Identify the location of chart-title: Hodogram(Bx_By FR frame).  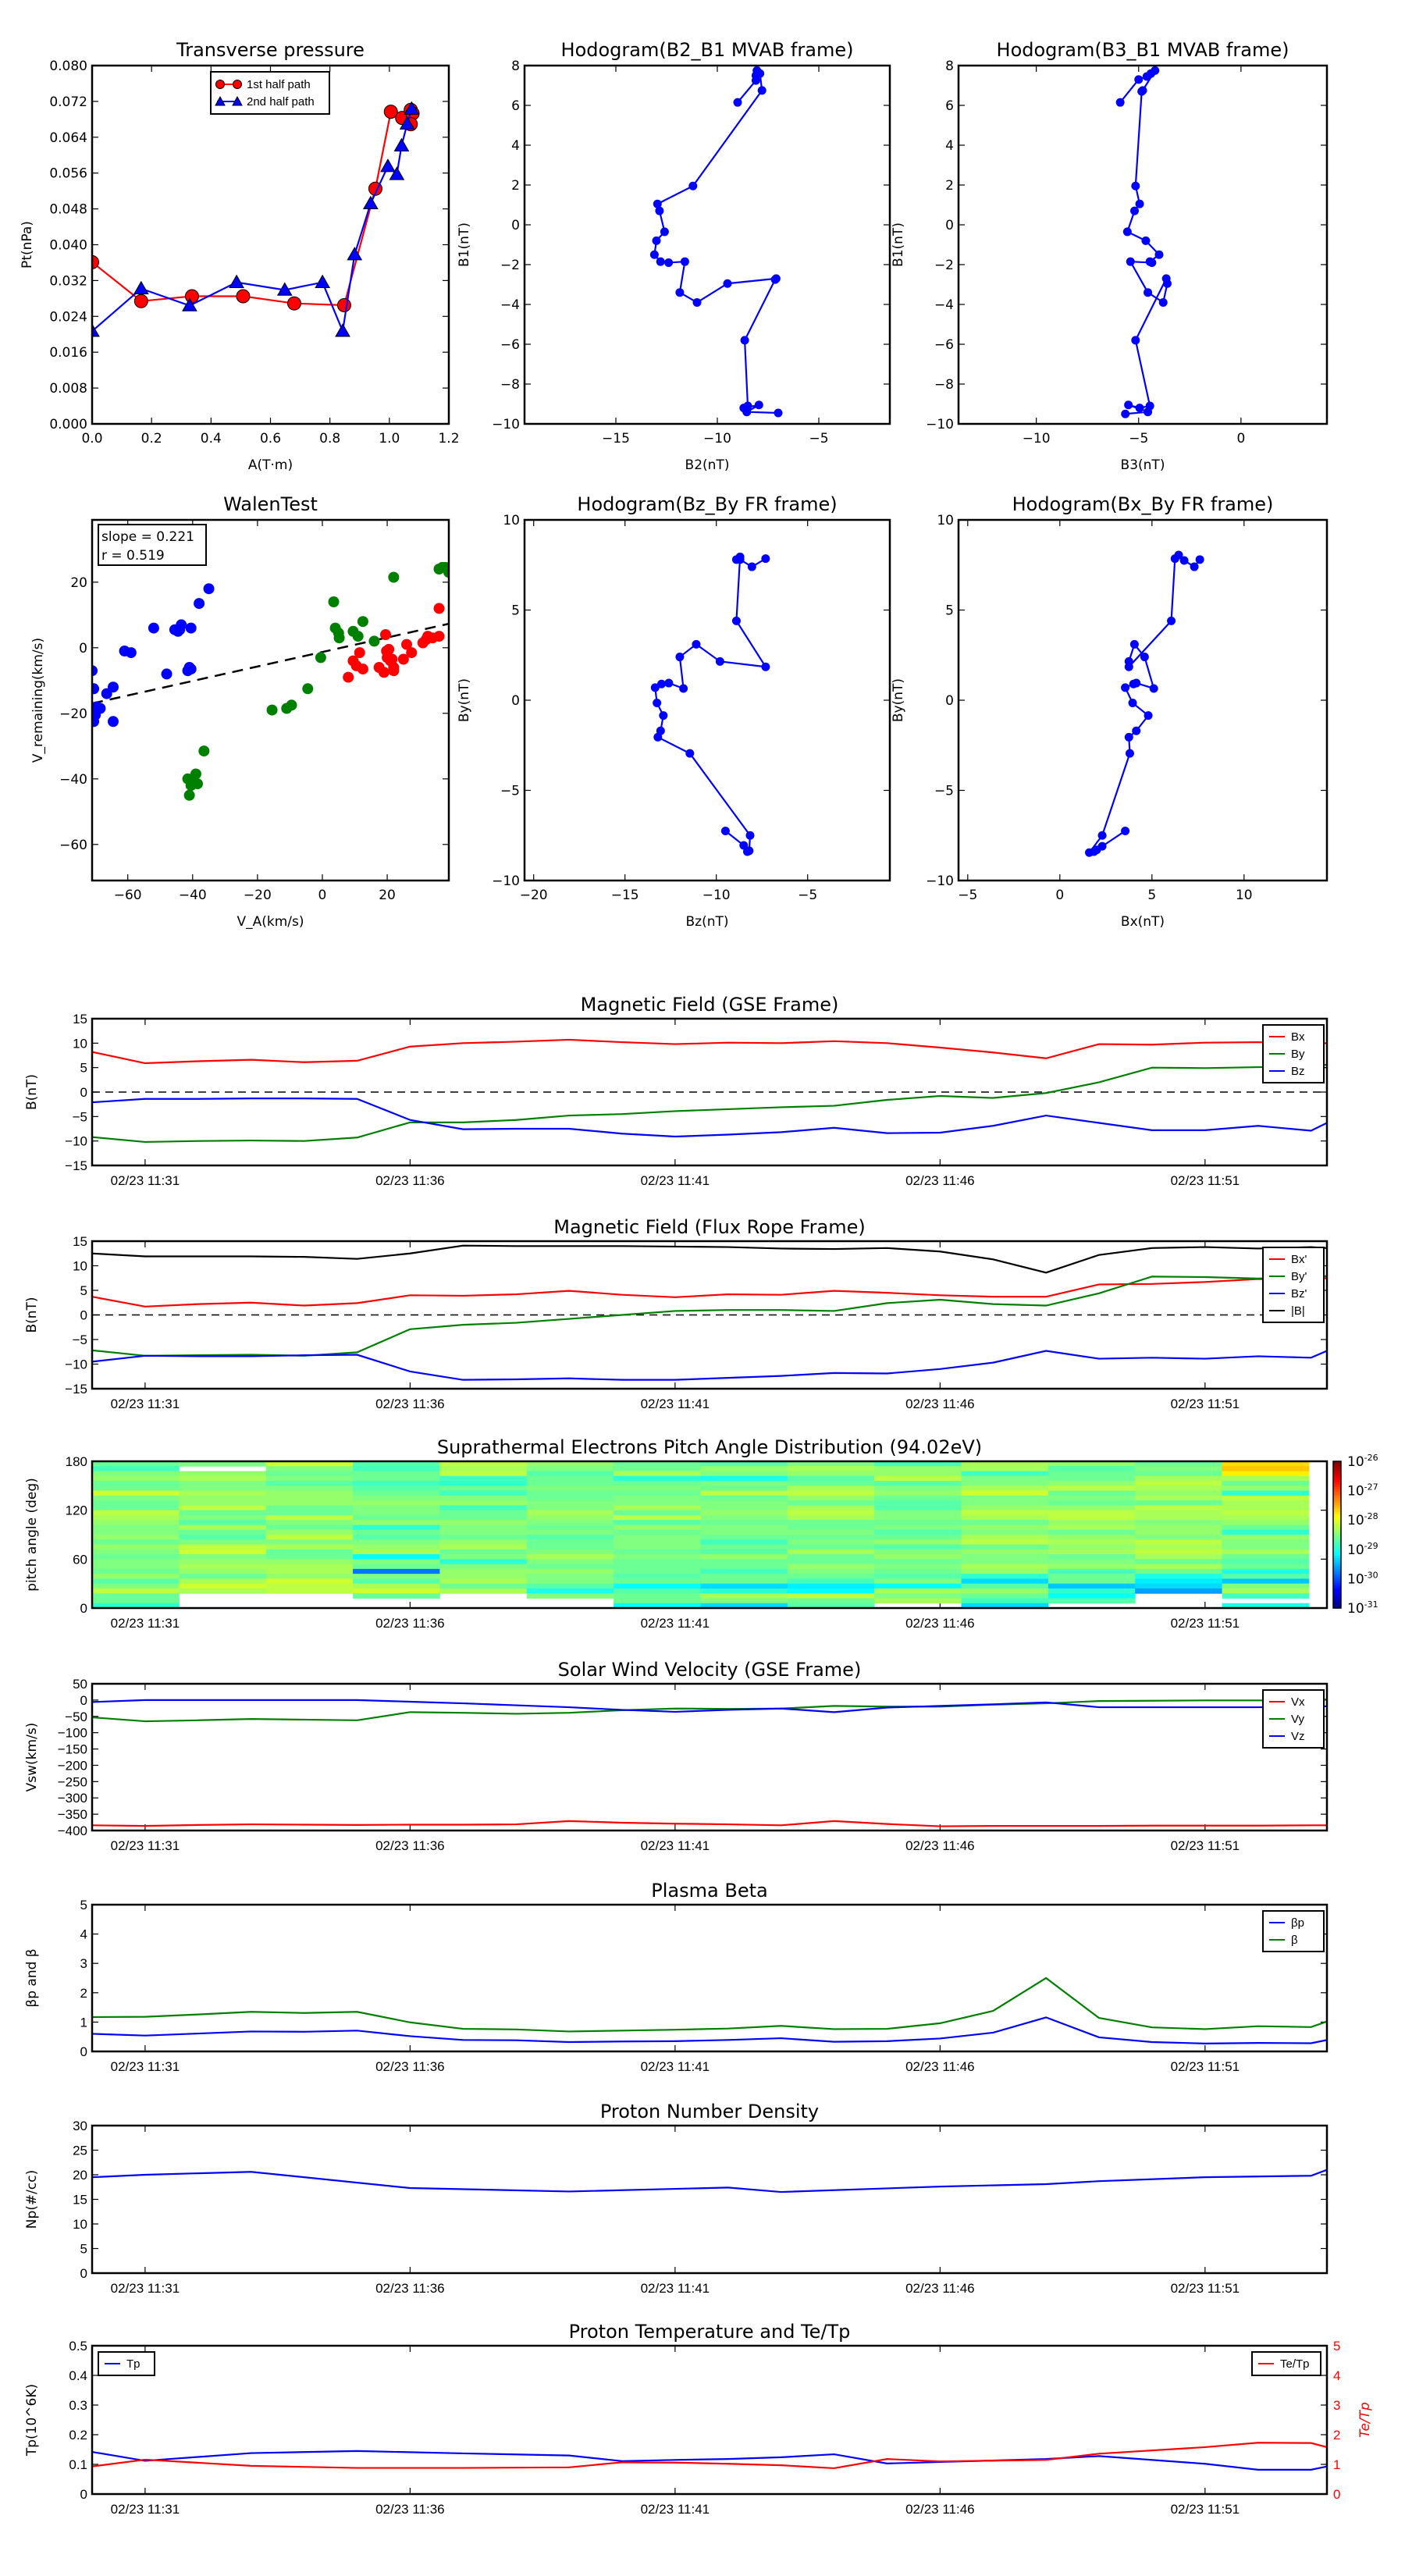
(1143, 504).